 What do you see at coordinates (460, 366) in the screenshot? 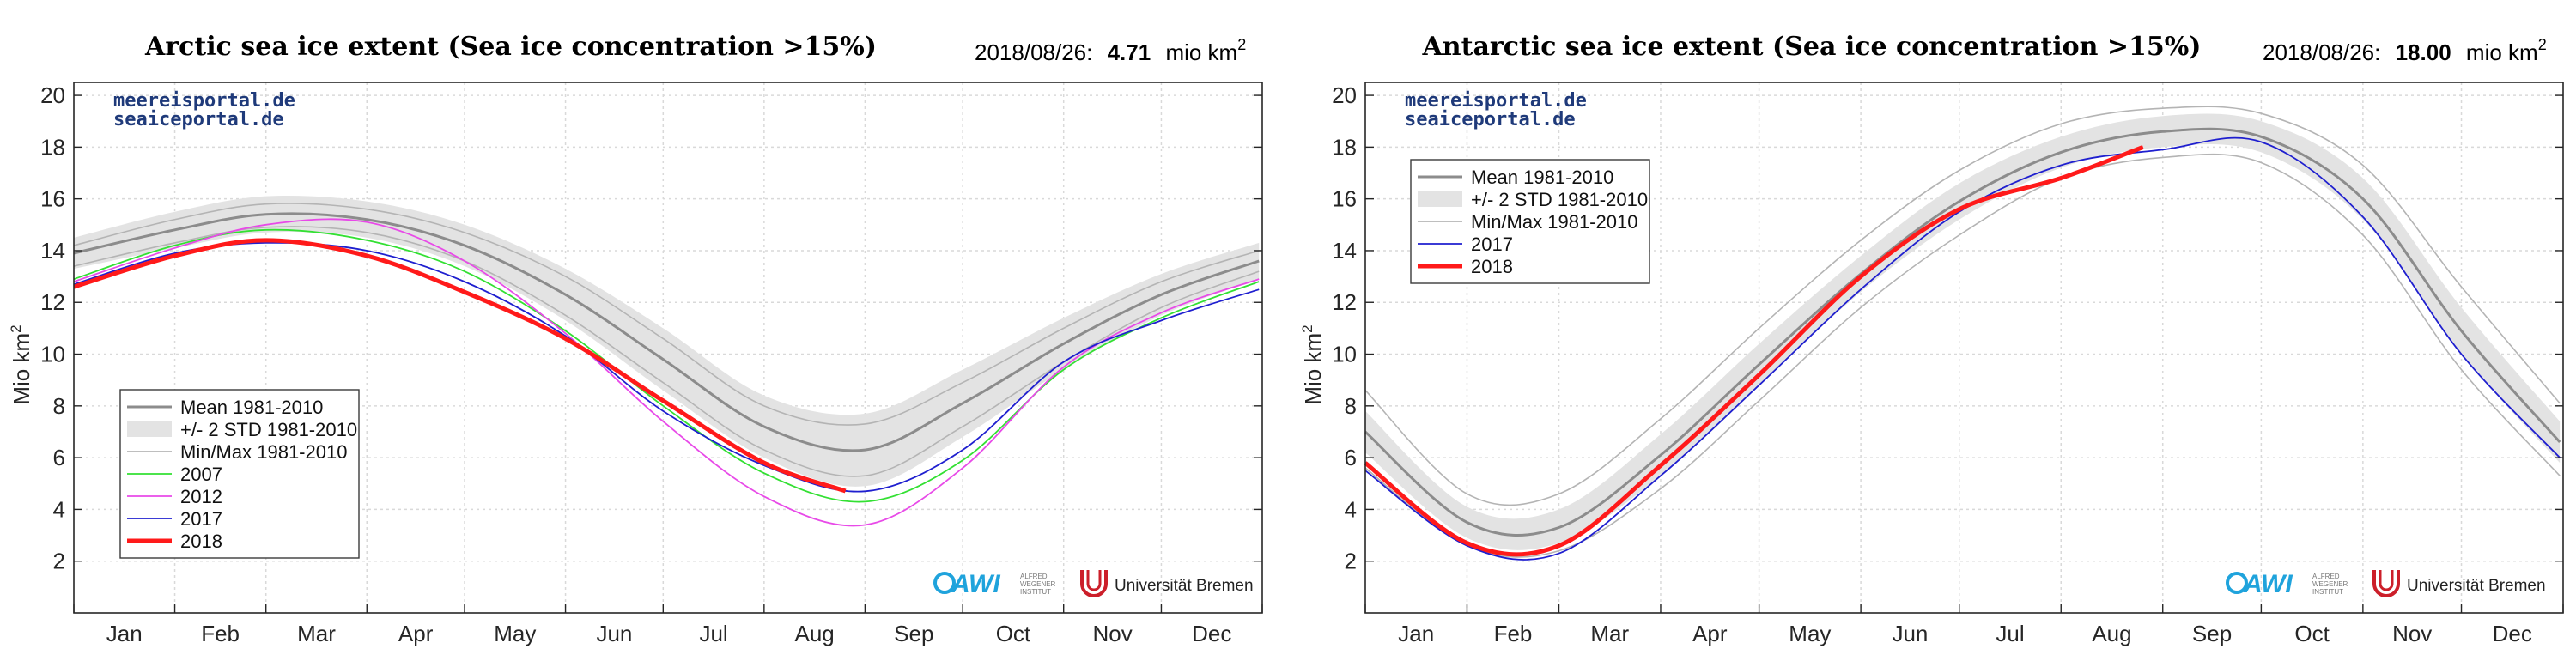
I see `arctic-series-2018` at bounding box center [460, 366].